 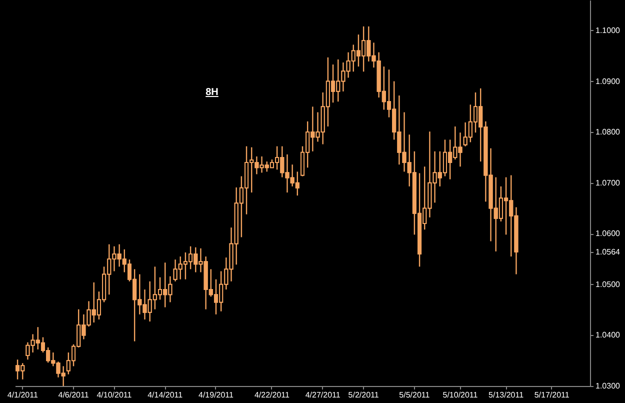 What do you see at coordinates (323, 395) in the screenshot?
I see `x-tick-label: 4/27/2011` at bounding box center [323, 395].